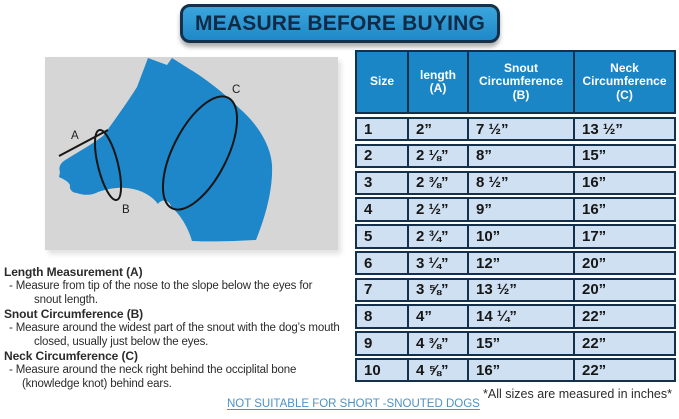 The width and height of the screenshot is (679, 419). What do you see at coordinates (522, 156) in the screenshot?
I see `cell-snout: 8”` at bounding box center [522, 156].